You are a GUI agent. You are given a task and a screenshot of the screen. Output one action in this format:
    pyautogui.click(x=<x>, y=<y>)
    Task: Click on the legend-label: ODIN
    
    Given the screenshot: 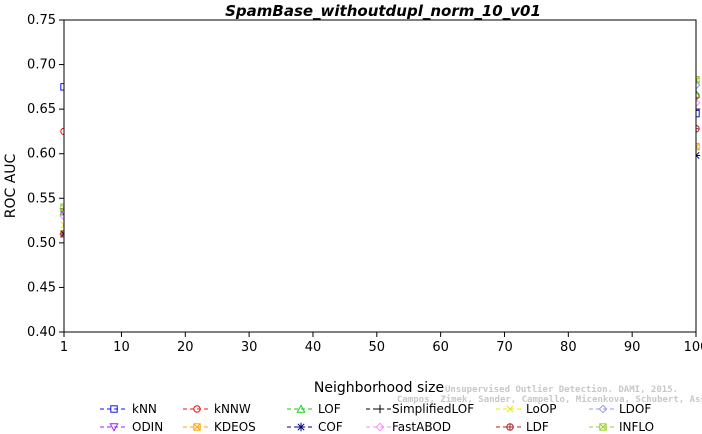 What is the action you would take?
    pyautogui.click(x=147, y=427)
    